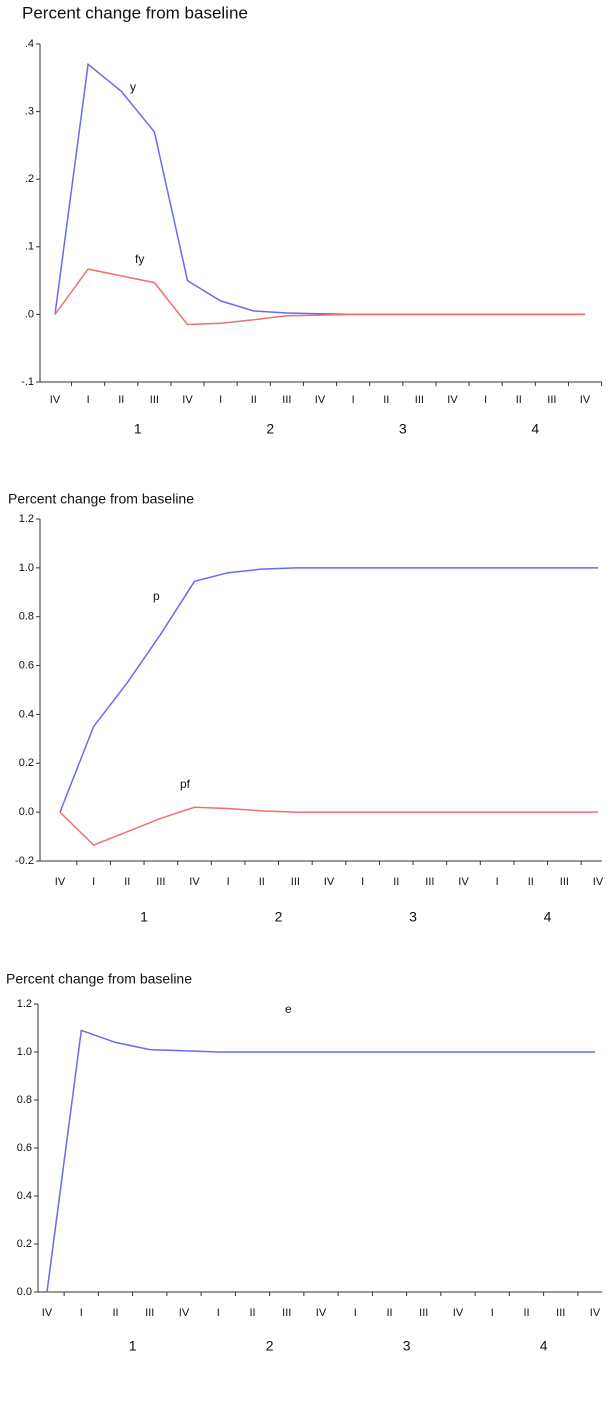  What do you see at coordinates (27, 382) in the screenshot?
I see `y-tick-label: -.1` at bounding box center [27, 382].